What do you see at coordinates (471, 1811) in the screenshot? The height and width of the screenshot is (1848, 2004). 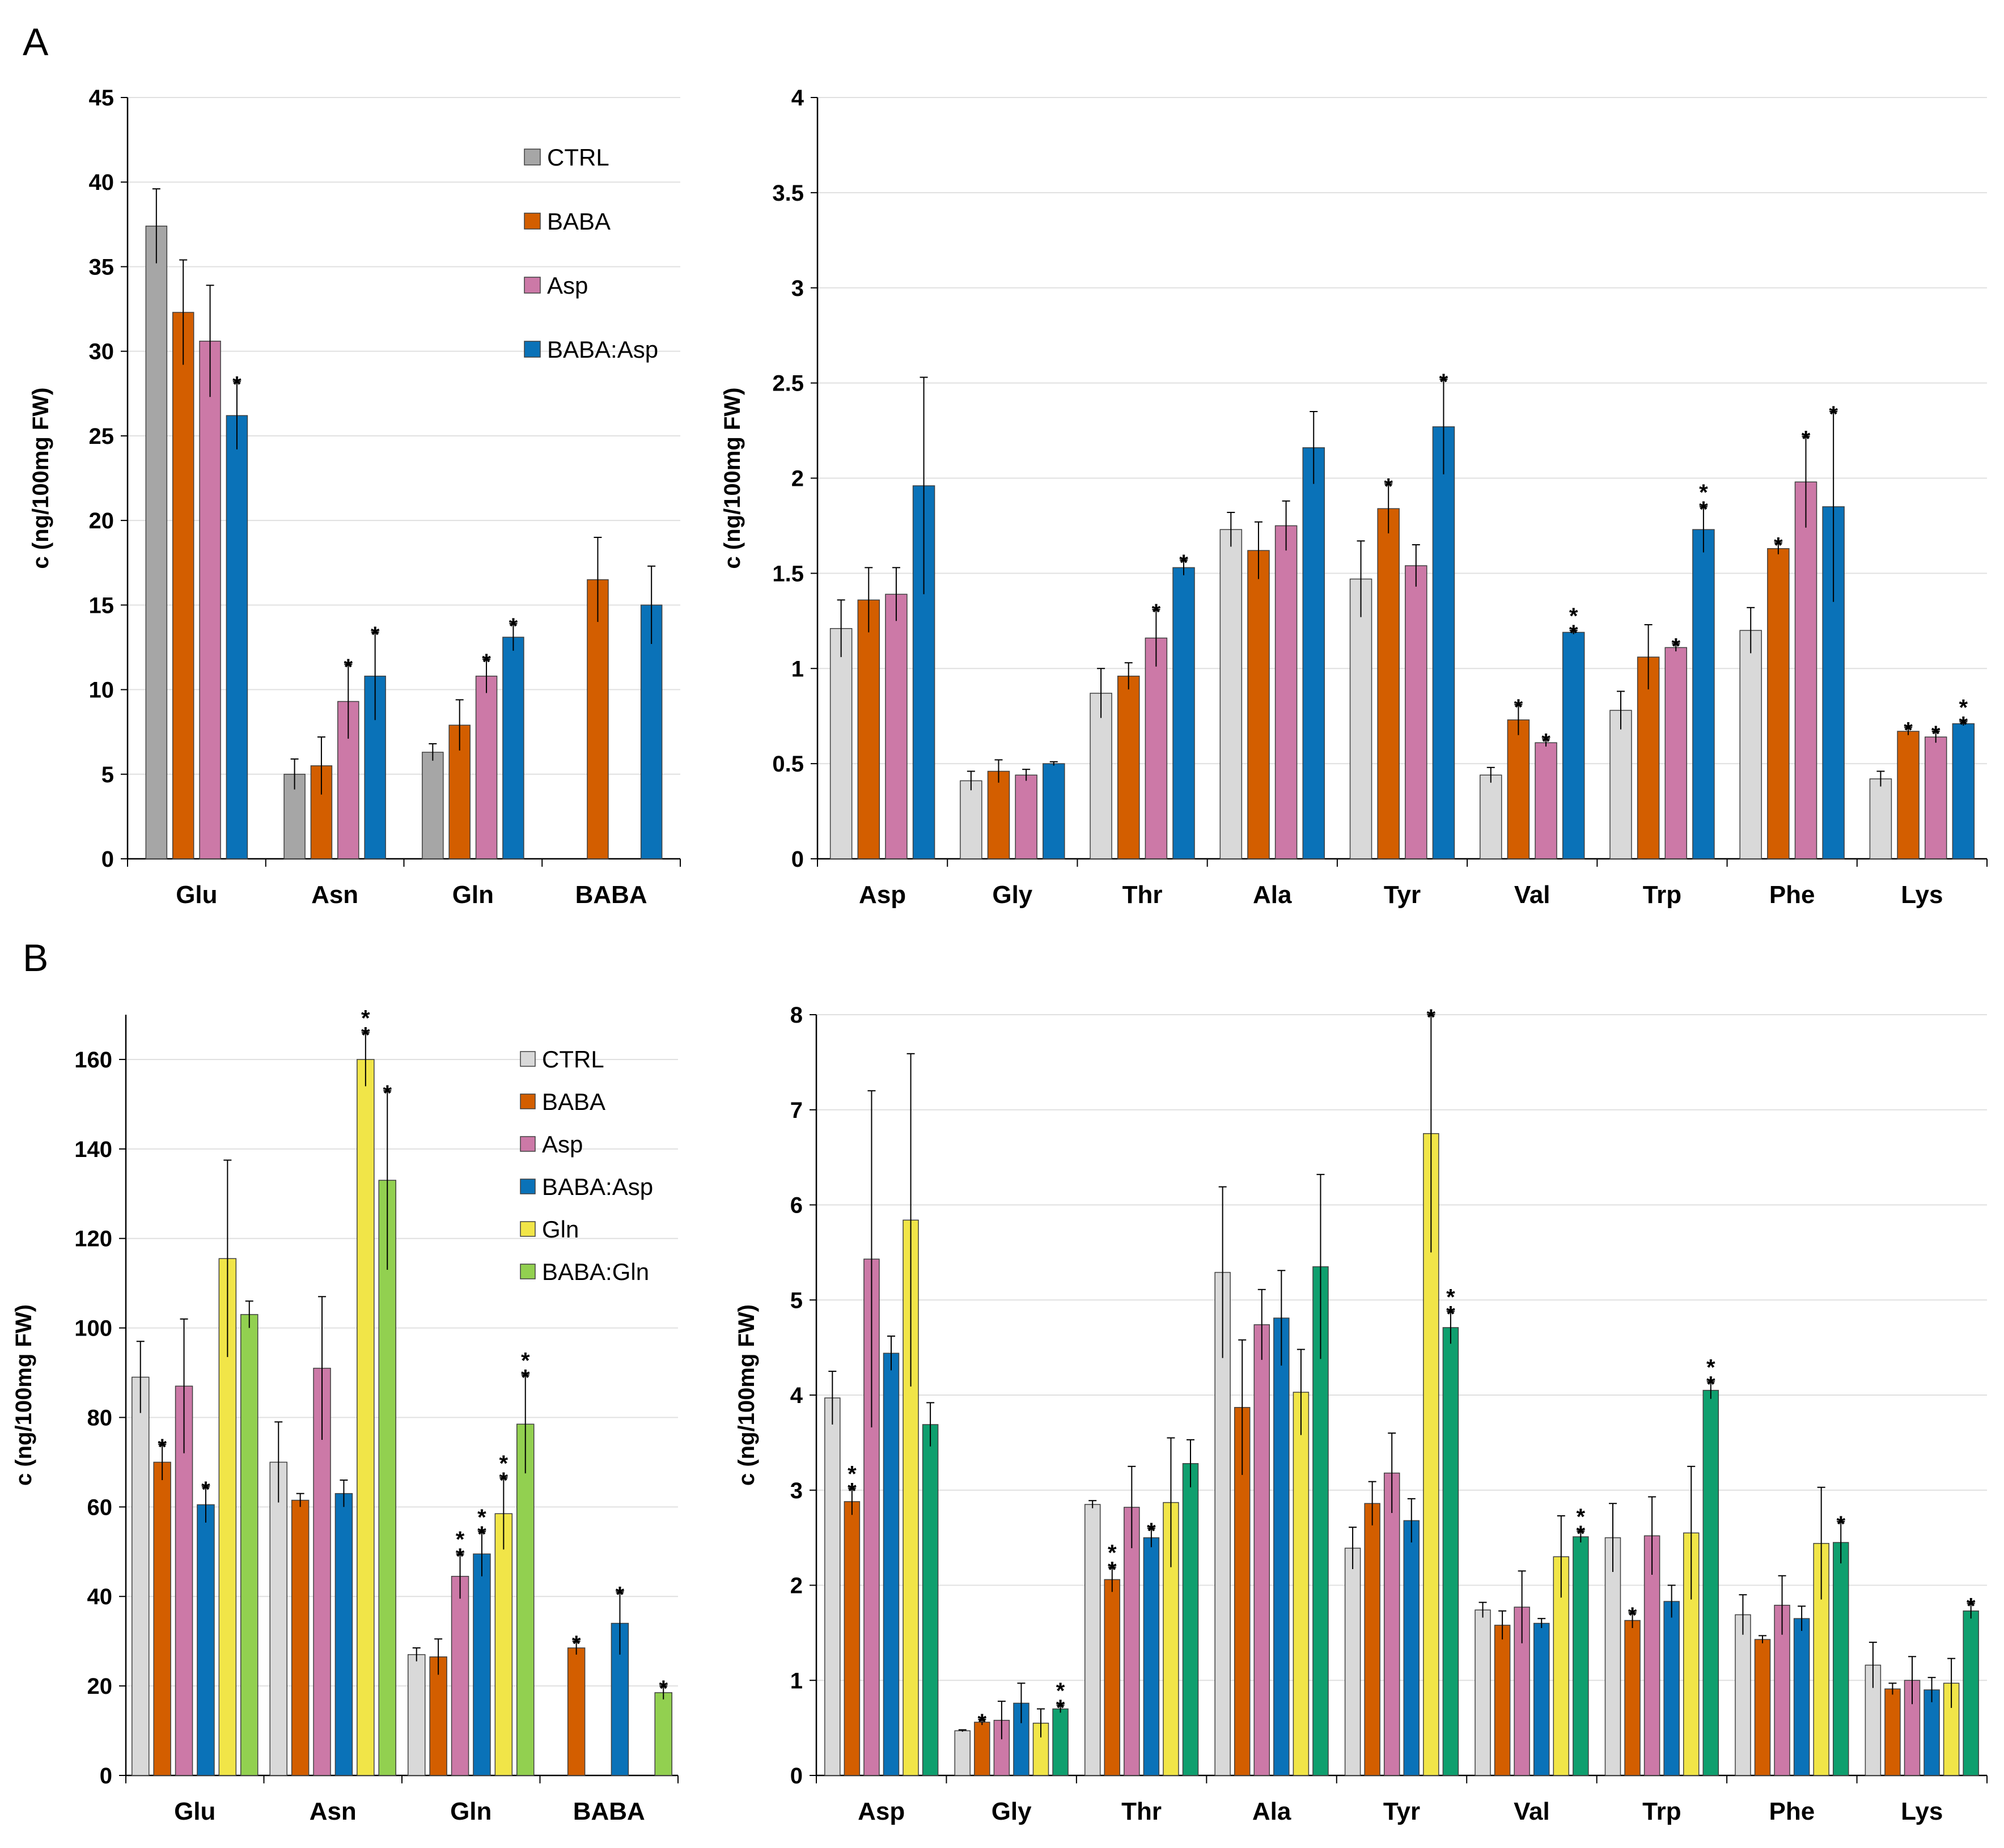 I see `x-tick-label: Gln` at bounding box center [471, 1811].